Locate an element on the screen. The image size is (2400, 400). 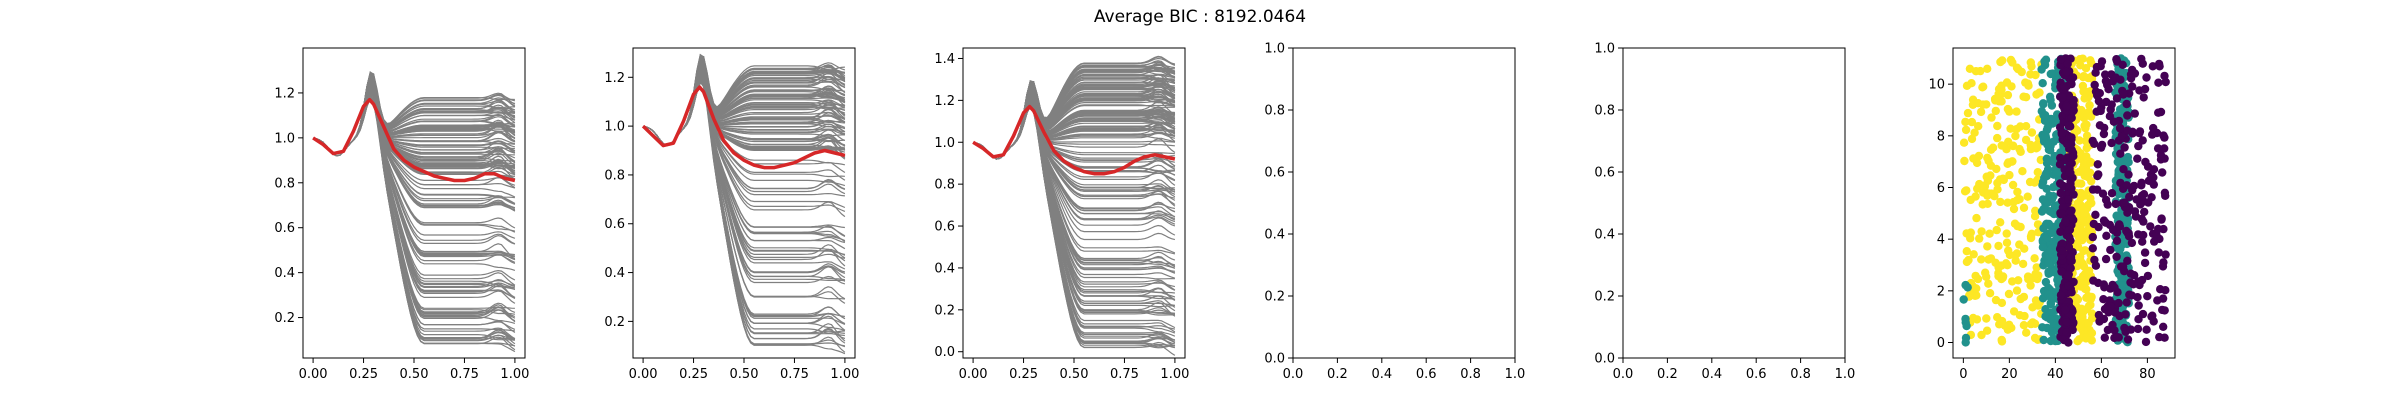
panel-1: 0.00 0.25 0.50 0.75 1.00 0.2 0.4 0.6 0.8 1.0 1.2 is located at coordinates (401, 214).